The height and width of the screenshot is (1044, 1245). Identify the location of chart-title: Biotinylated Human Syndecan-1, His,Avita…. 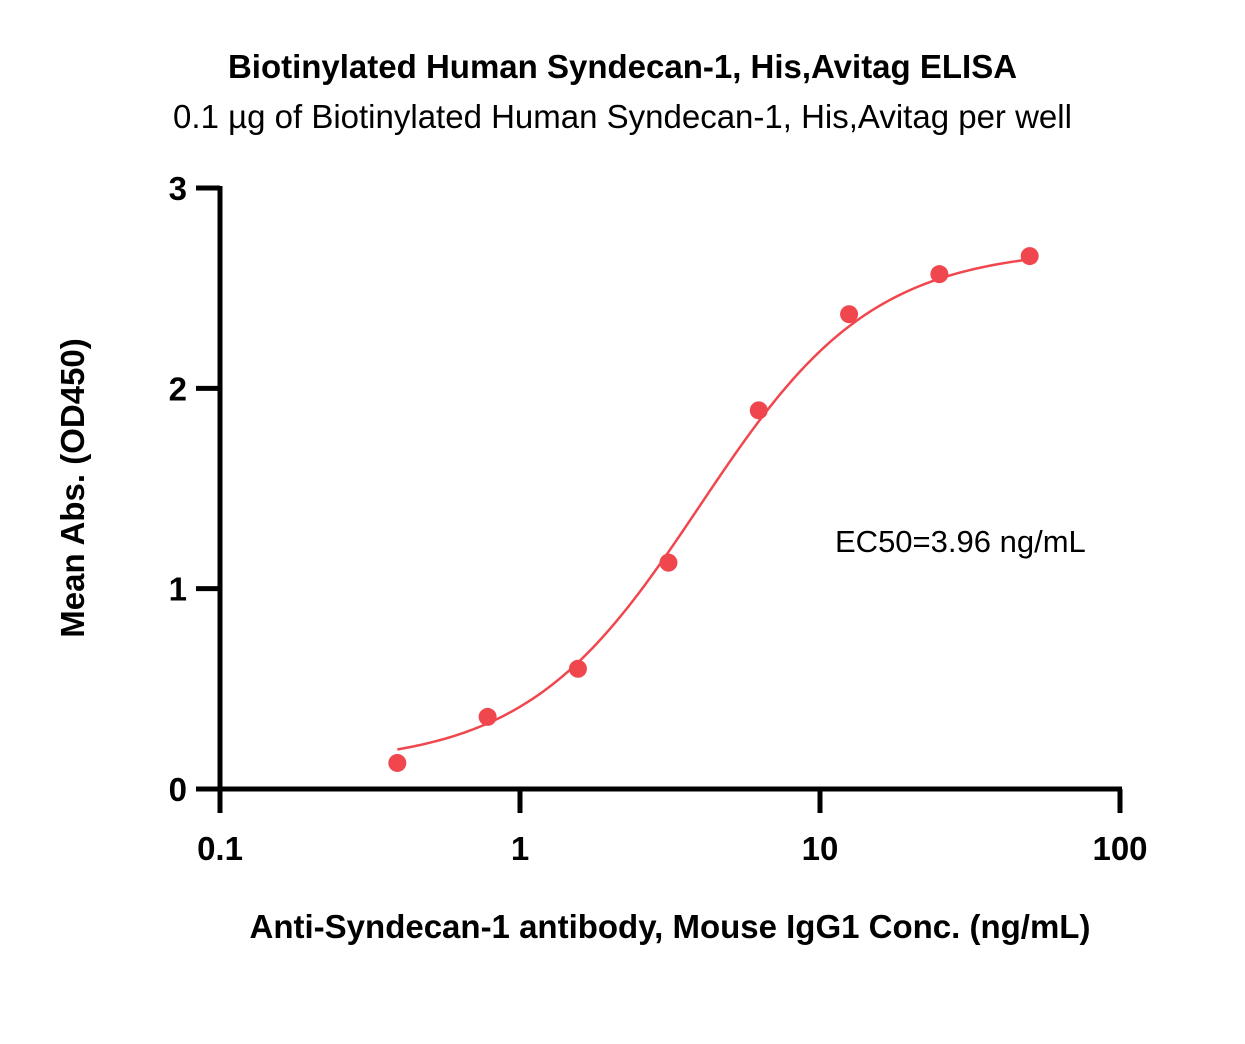
(622, 66).